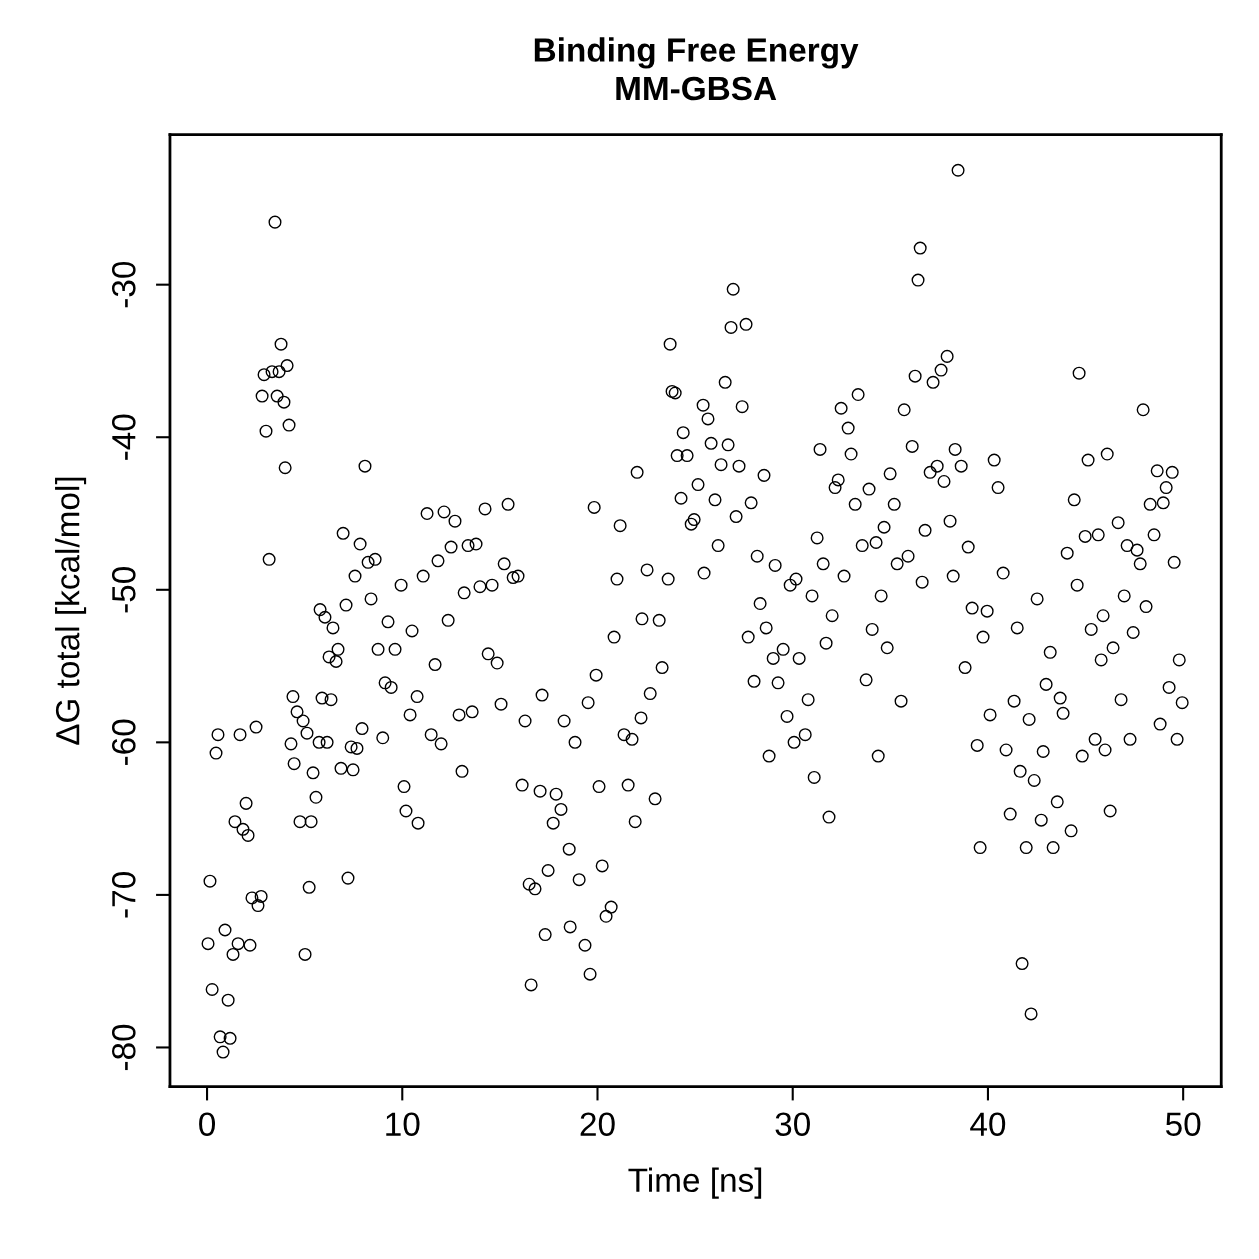  Describe the element at coordinates (123, 895) in the screenshot. I see `y-tick-label: -70` at that location.